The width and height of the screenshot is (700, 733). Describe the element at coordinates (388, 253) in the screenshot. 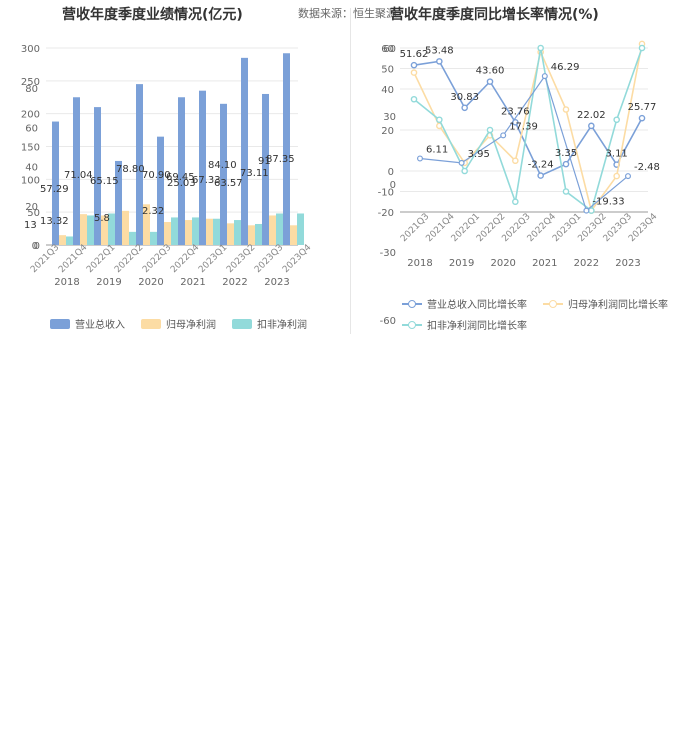

I see `y-tick-label-overlay: -30` at that location.